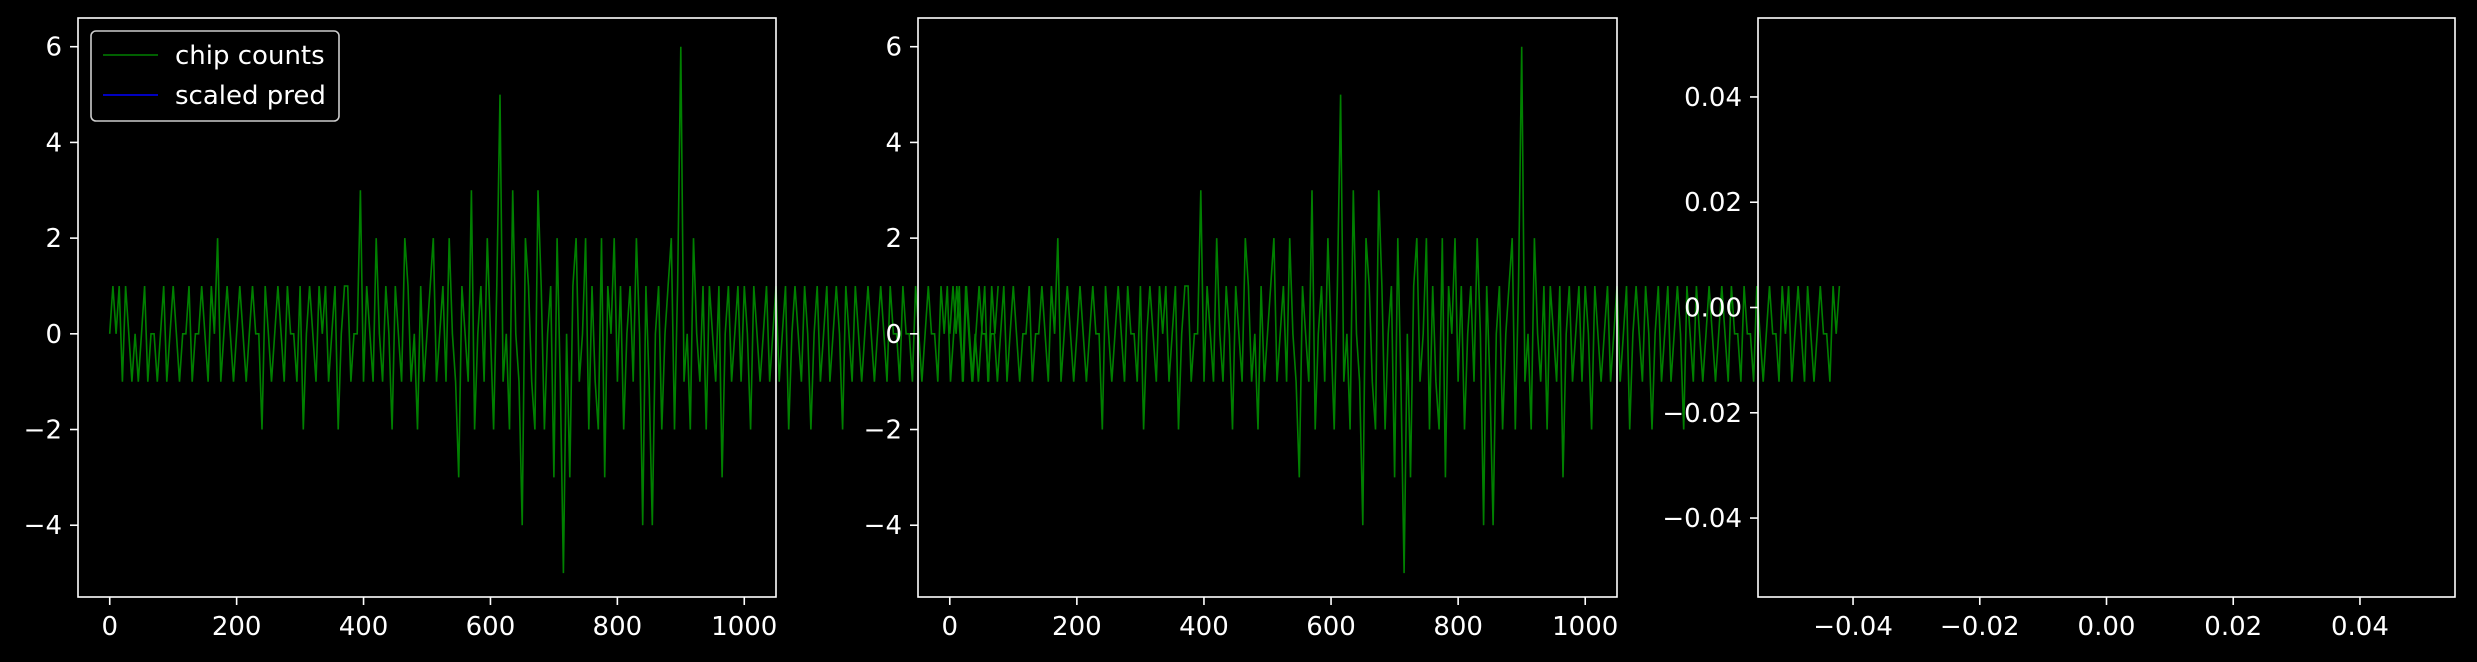 The height and width of the screenshot is (662, 2477). What do you see at coordinates (883, 431) in the screenshot?
I see `y-tick-label-middle: −2` at bounding box center [883, 431].